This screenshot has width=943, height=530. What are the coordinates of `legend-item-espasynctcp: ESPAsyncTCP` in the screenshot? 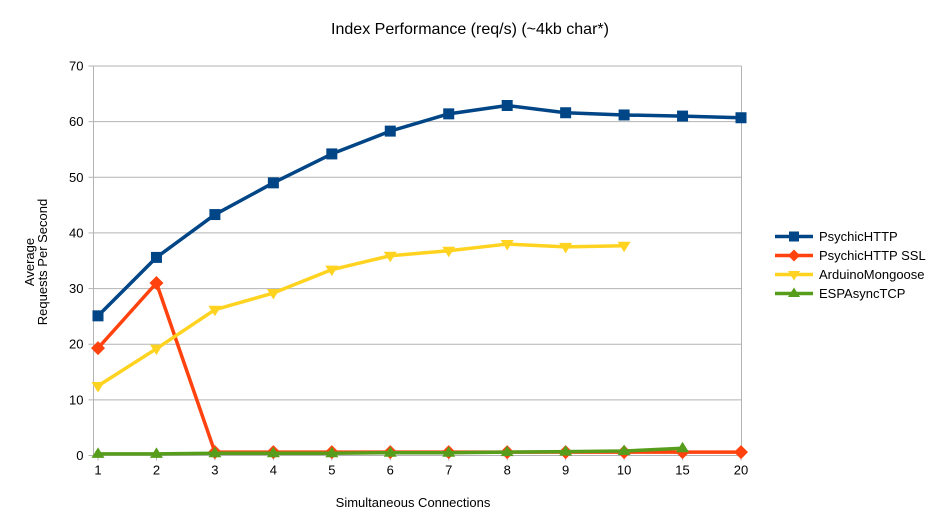 It's located at (850, 293).